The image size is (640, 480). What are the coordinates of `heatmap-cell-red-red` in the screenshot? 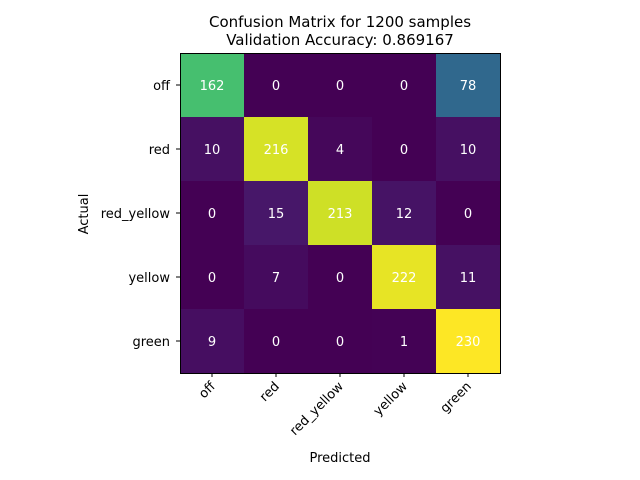 It's located at (276, 149).